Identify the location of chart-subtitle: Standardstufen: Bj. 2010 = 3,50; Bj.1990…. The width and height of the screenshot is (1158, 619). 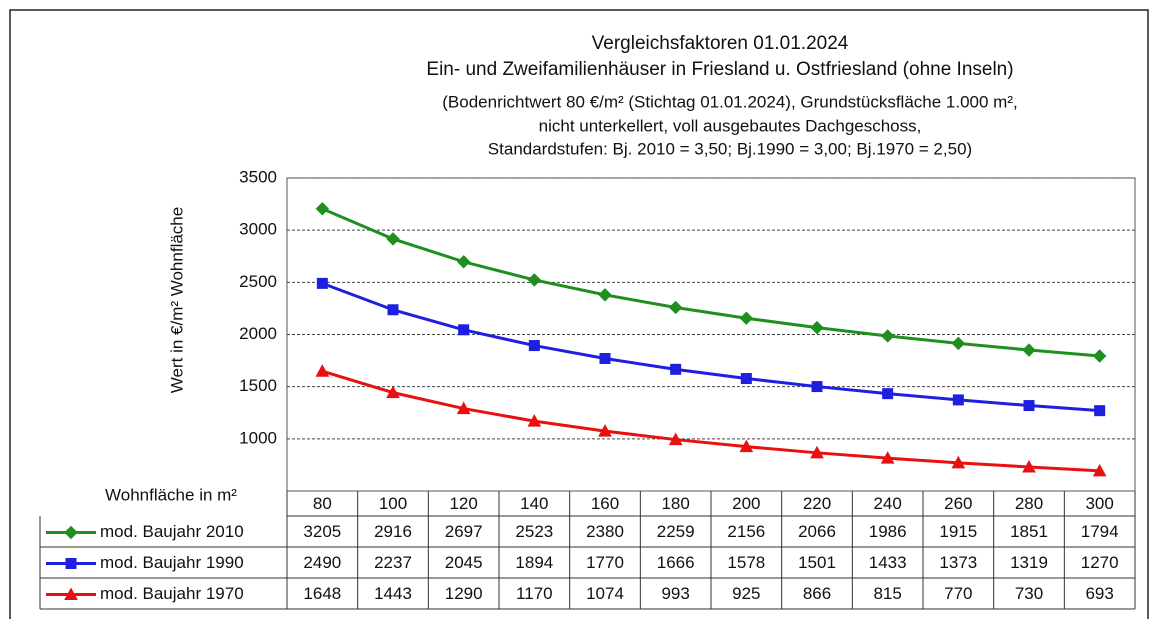
(730, 148).